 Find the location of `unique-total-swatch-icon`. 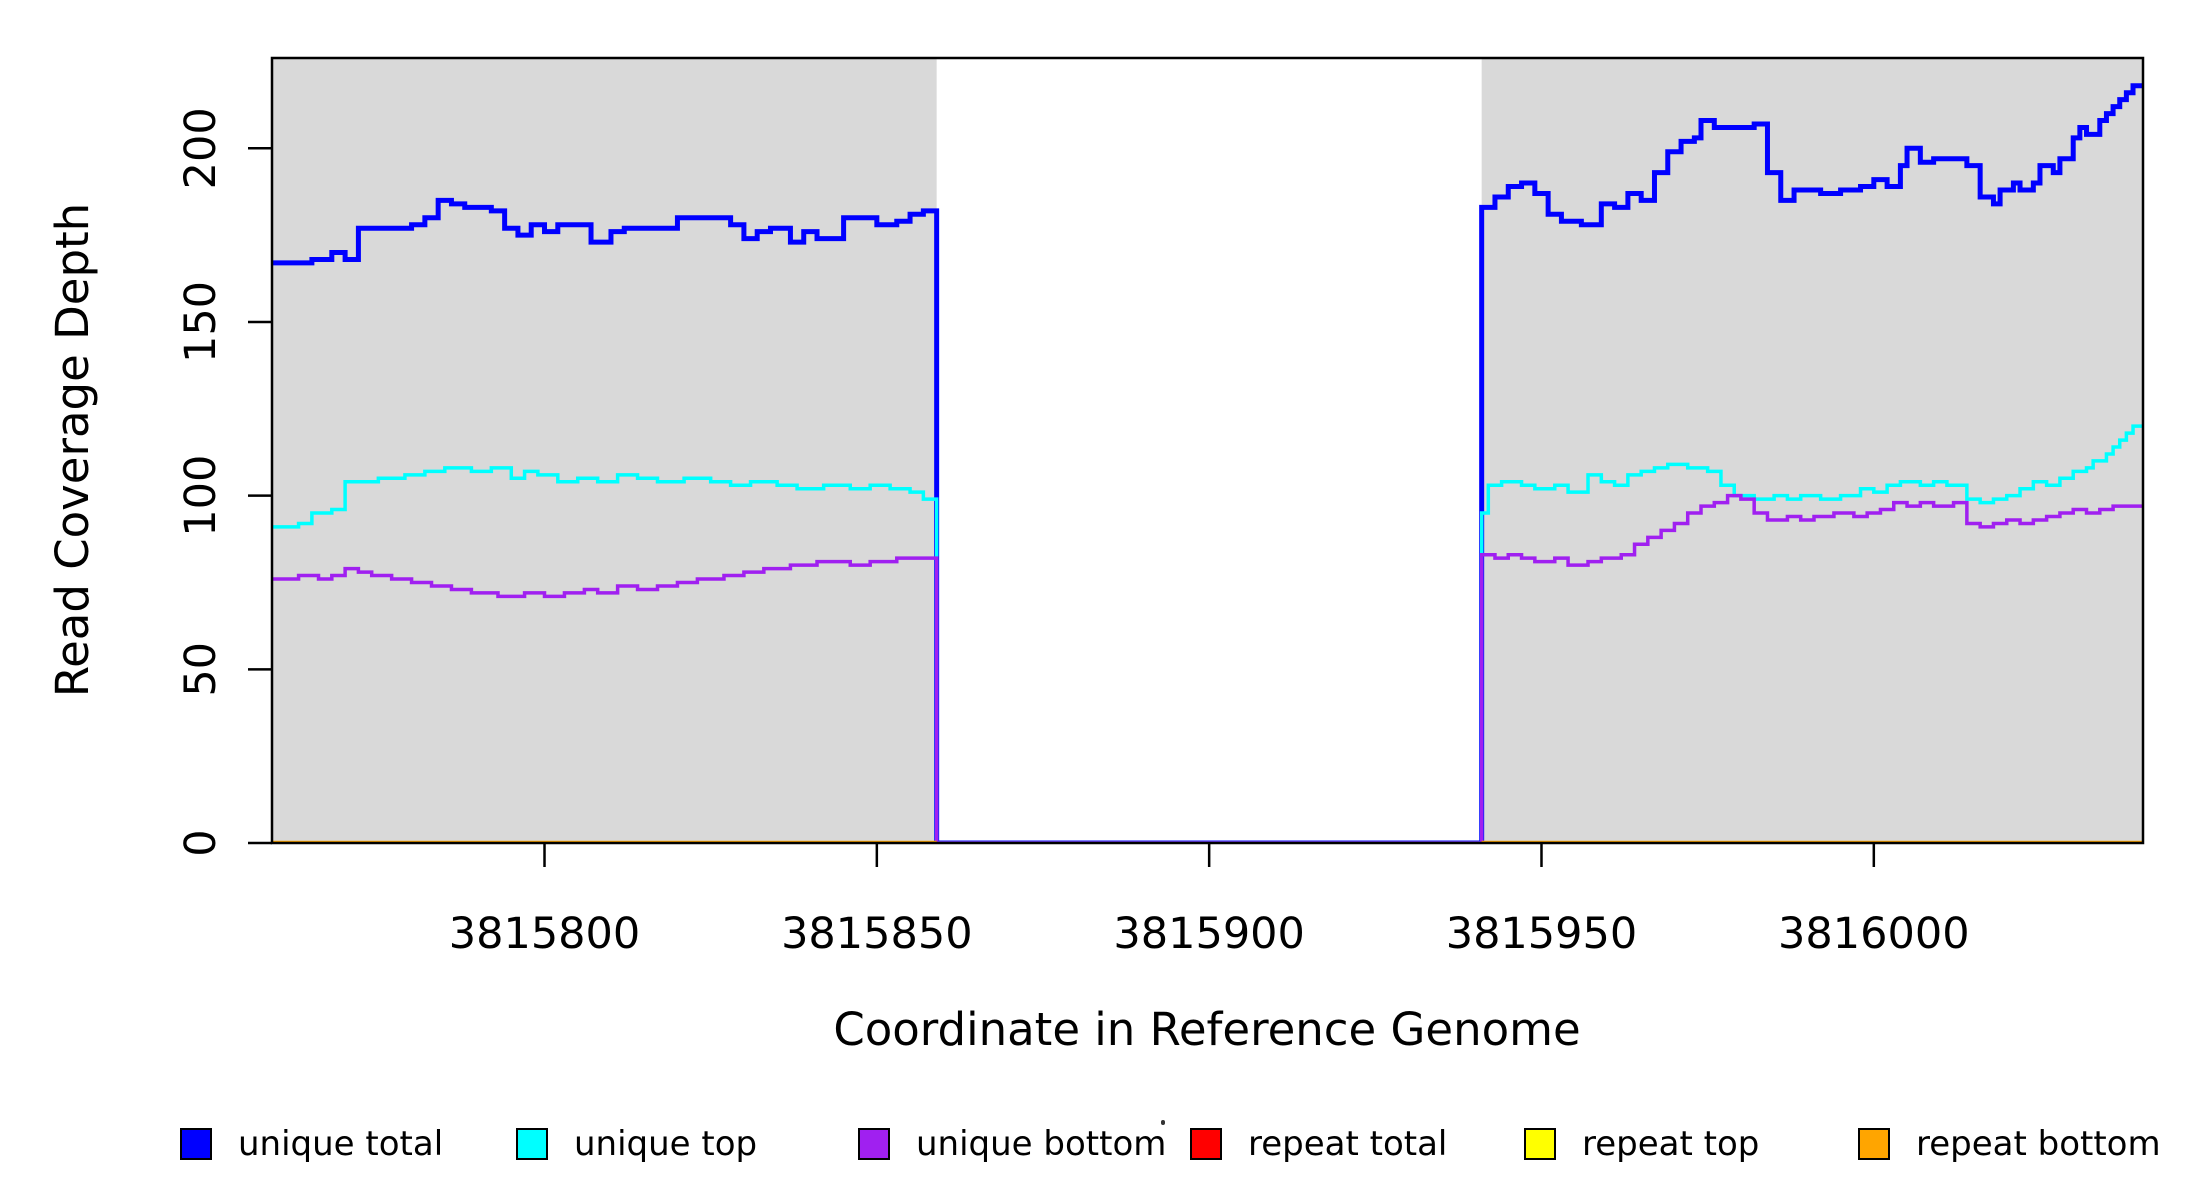

unique-total-swatch-icon is located at coordinates (196, 1144).